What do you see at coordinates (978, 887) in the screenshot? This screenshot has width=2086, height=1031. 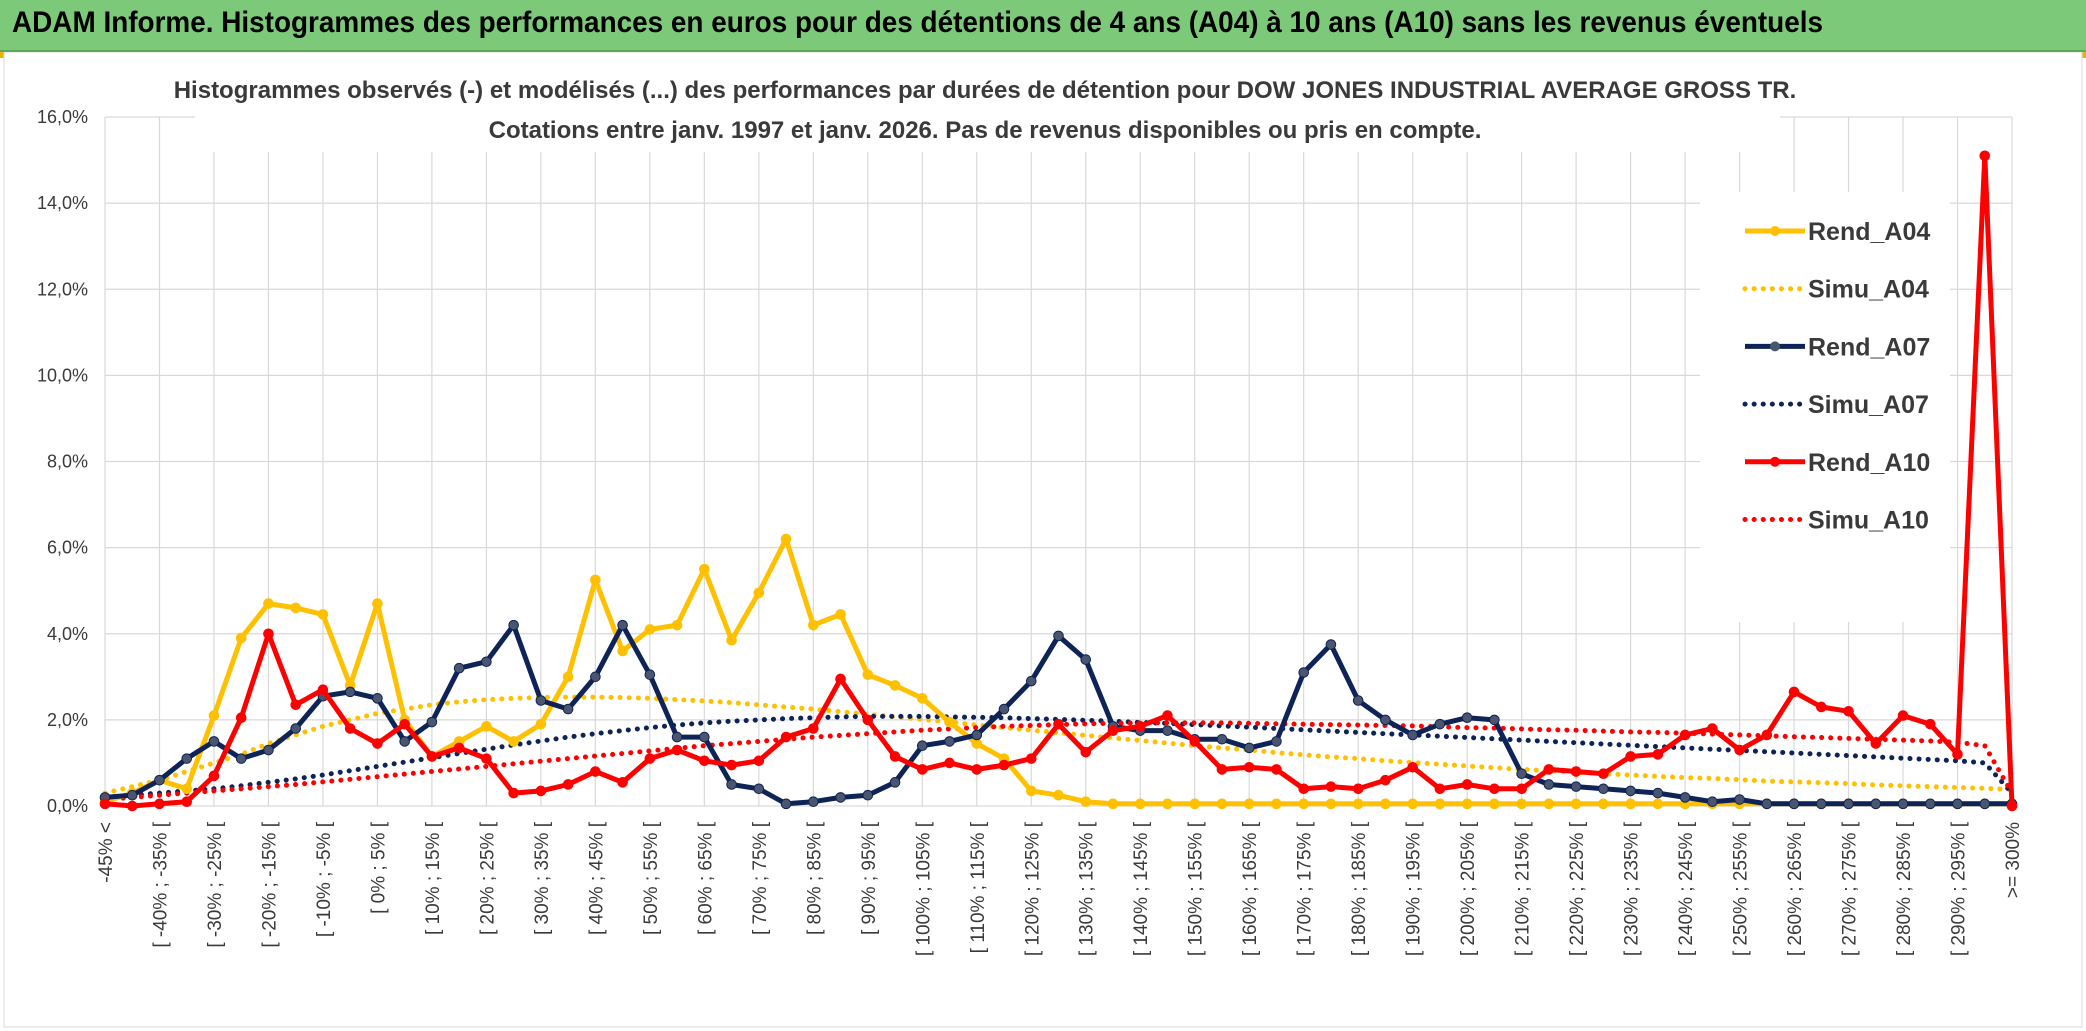 I see `x-tick-label: [ 110% ; 115% [` at bounding box center [978, 887].